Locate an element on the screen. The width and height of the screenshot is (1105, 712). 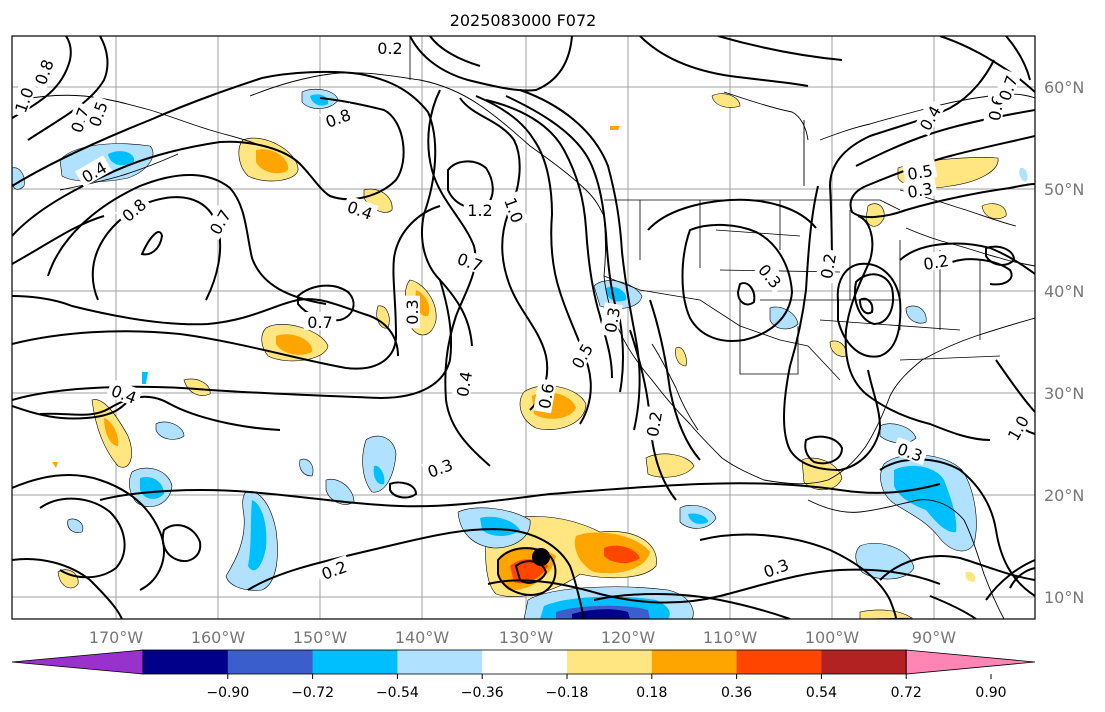
colorbar-tick-label: −0.72 is located at coordinates (312, 693).